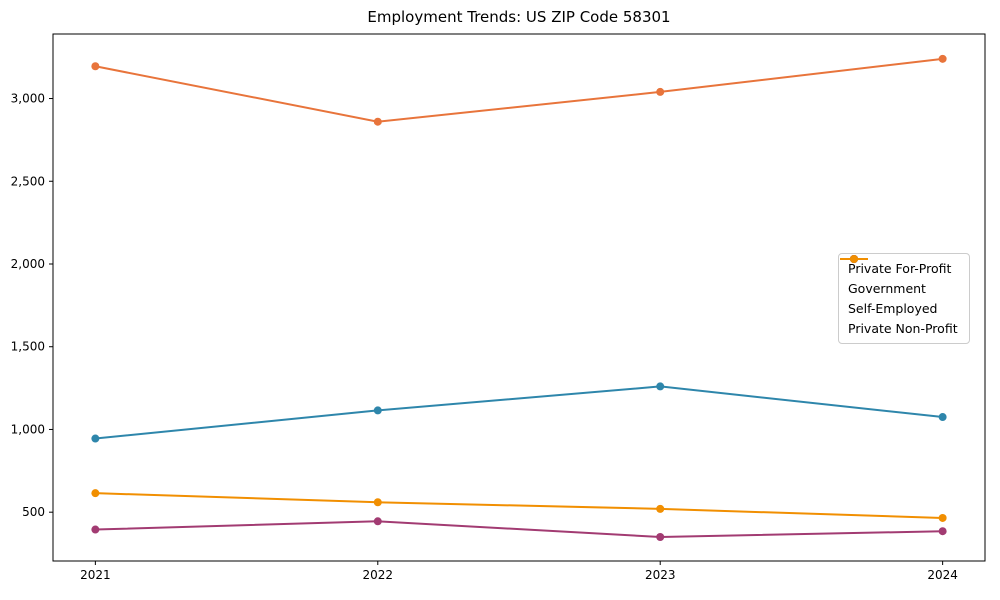  I want to click on y-tick-label: 500, so click(33, 512).